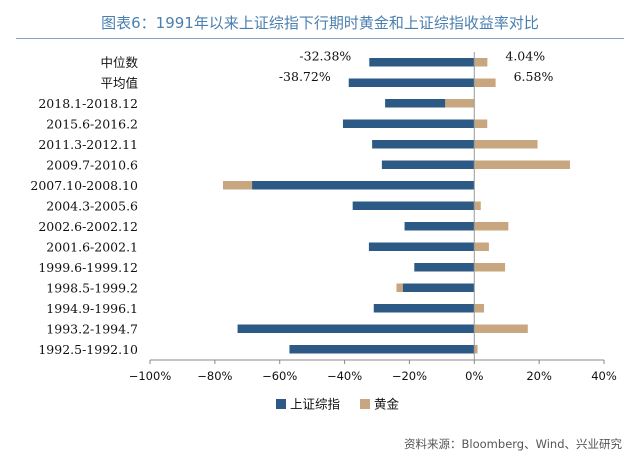 This screenshot has width=640, height=463. Describe the element at coordinates (387, 404) in the screenshot. I see `legend-label-gold: 黄金` at that location.